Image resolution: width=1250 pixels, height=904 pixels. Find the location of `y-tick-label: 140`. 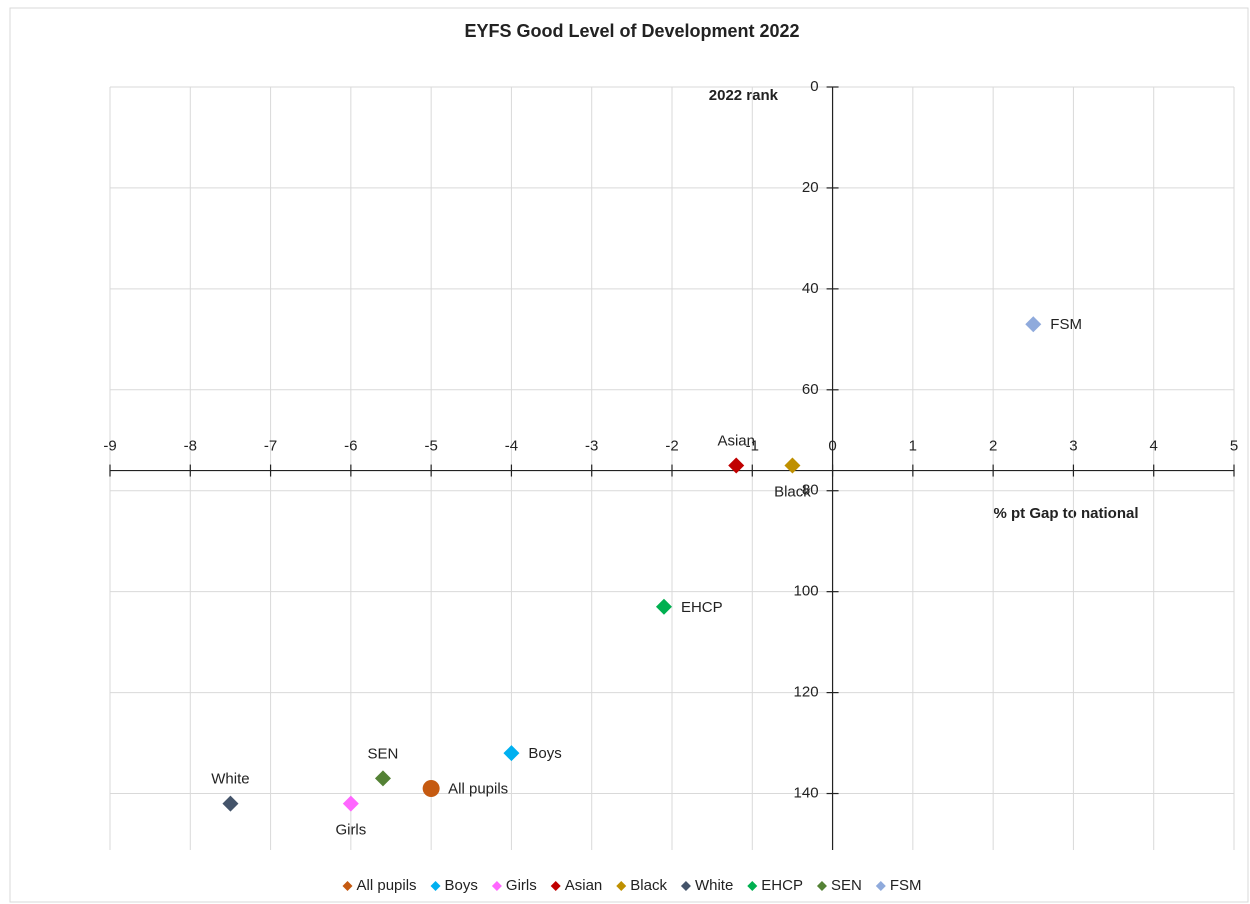

y-tick-label: 140 is located at coordinates (806, 793).